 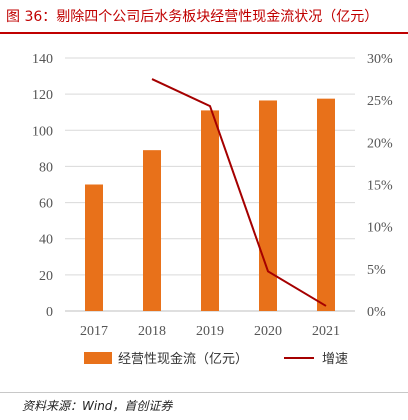 What do you see at coordinates (46, 204) in the screenshot?
I see `left-axis-tick-label: 60` at bounding box center [46, 204].